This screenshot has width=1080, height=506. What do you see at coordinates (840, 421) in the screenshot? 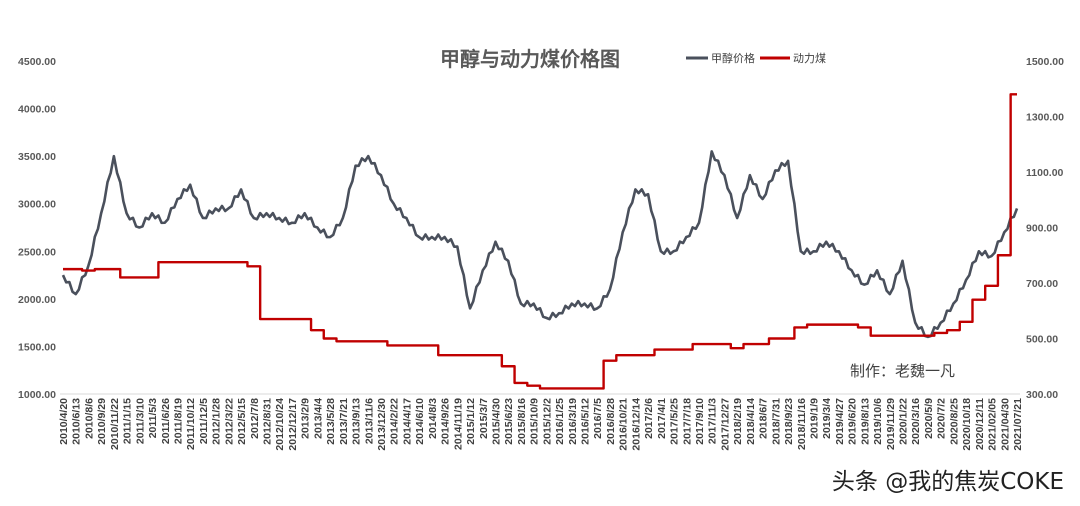
I see `x-tick-label: 2019/4/27` at bounding box center [840, 421].